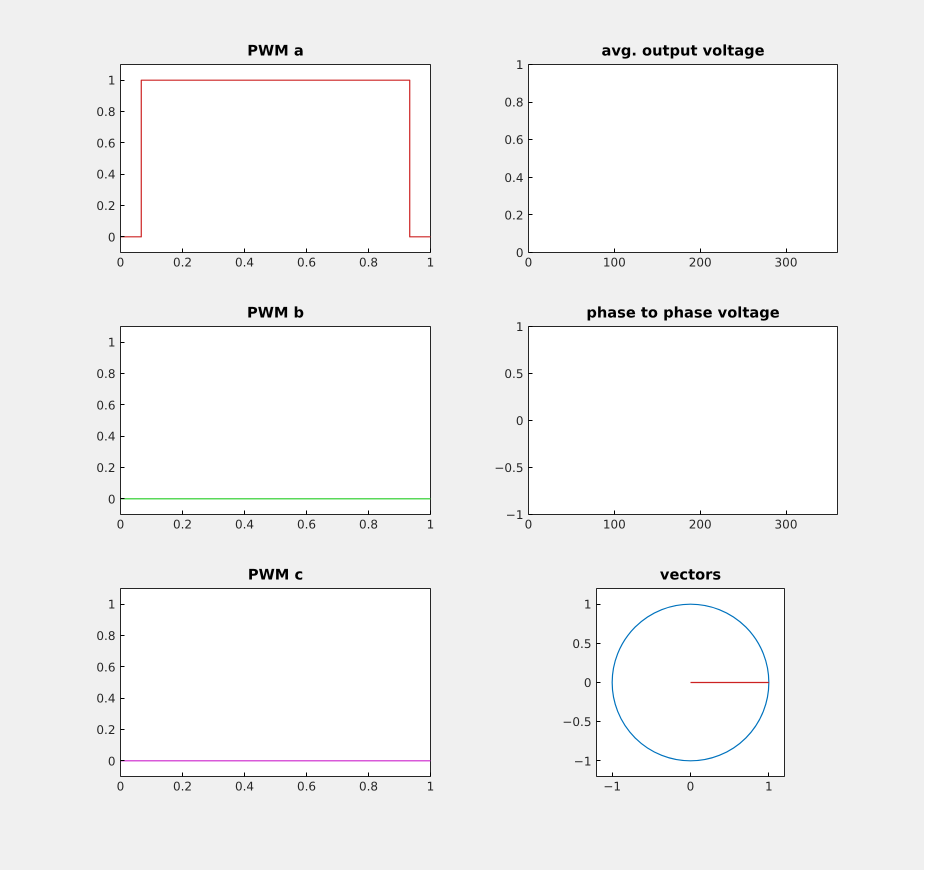 This screenshot has height=870, width=925. Describe the element at coordinates (612, 787) in the screenshot. I see `x-tick-label: −1` at that location.